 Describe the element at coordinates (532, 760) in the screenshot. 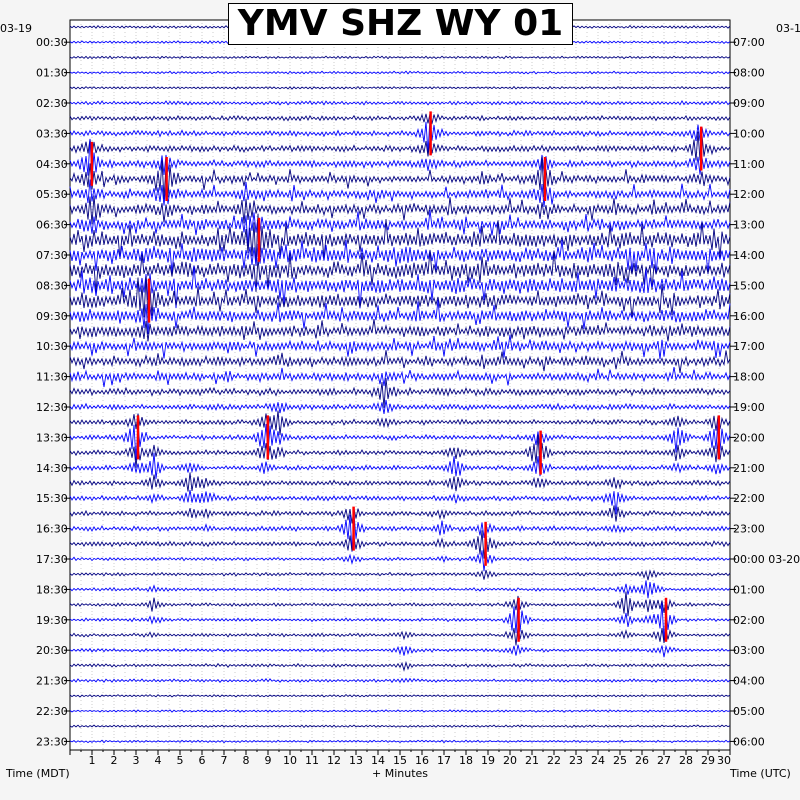

I see `x-tick-label: 21` at that location.